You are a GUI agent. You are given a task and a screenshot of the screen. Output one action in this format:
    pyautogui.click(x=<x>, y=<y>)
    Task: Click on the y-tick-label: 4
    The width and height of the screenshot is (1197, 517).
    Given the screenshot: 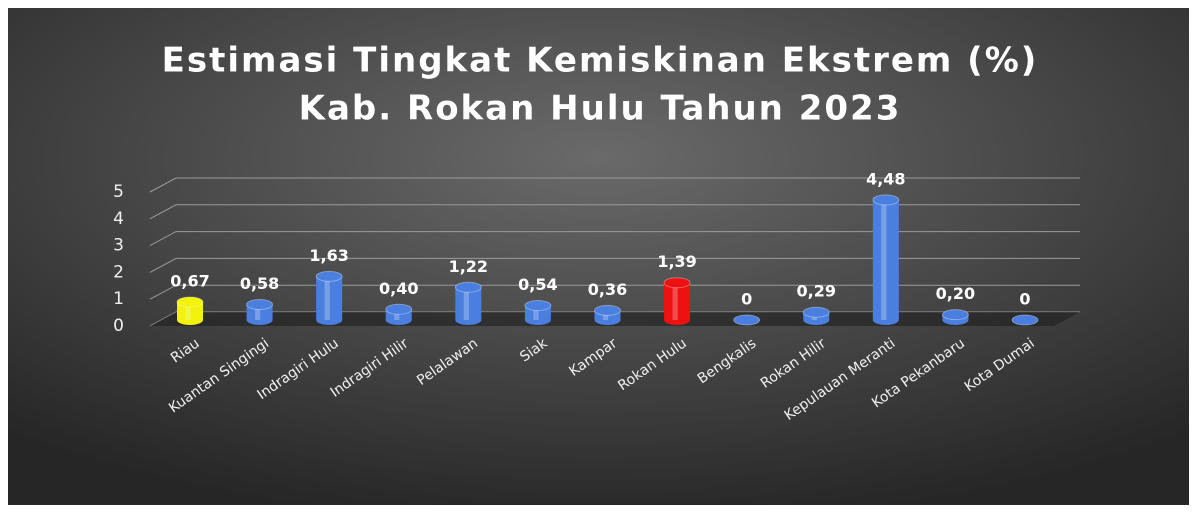 What is the action you would take?
    pyautogui.click(x=118, y=219)
    